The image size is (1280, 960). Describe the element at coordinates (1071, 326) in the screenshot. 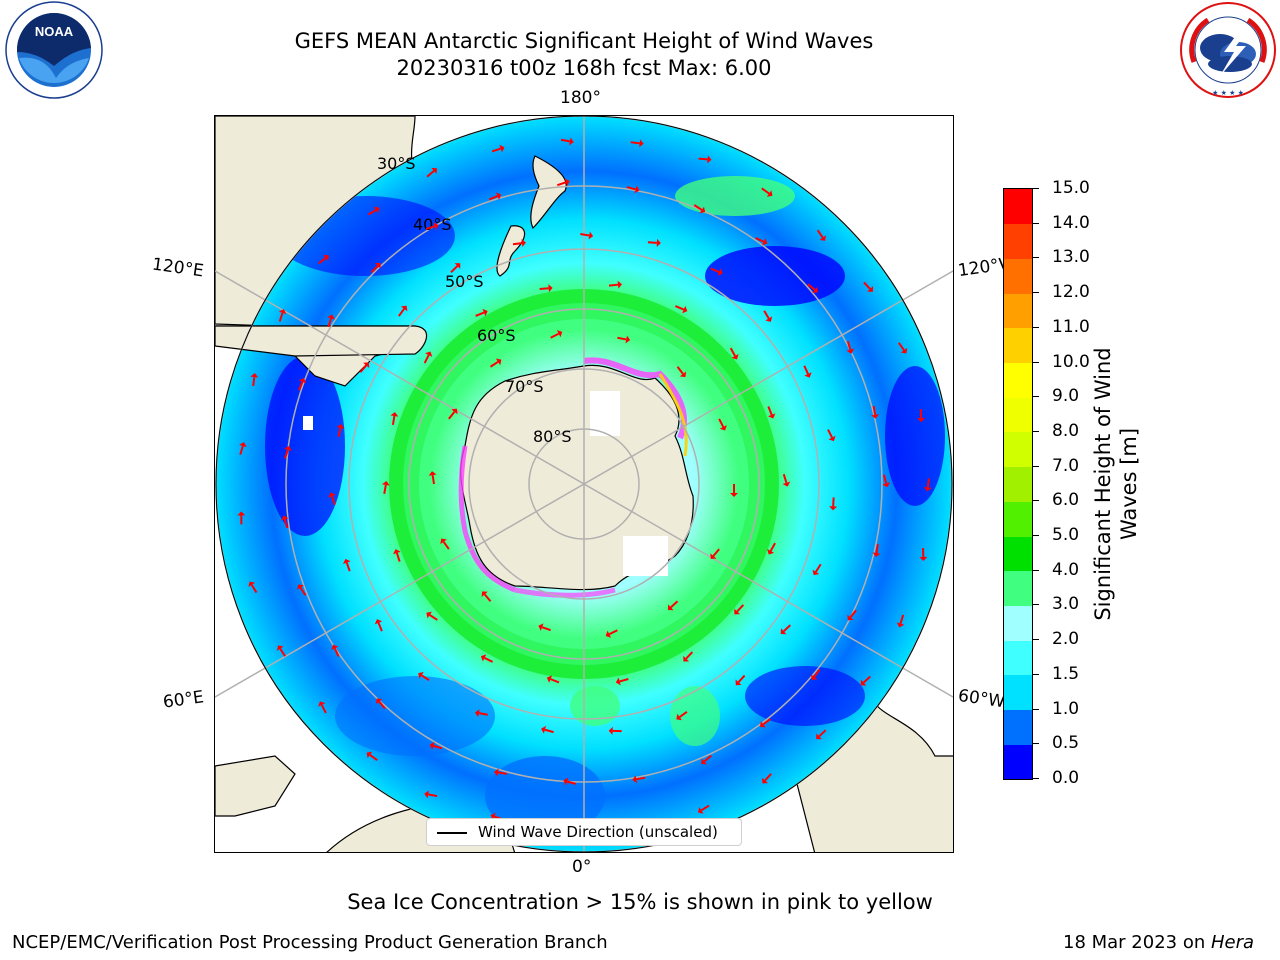

I see `colorbar-tick-label: 11.0` at that location.